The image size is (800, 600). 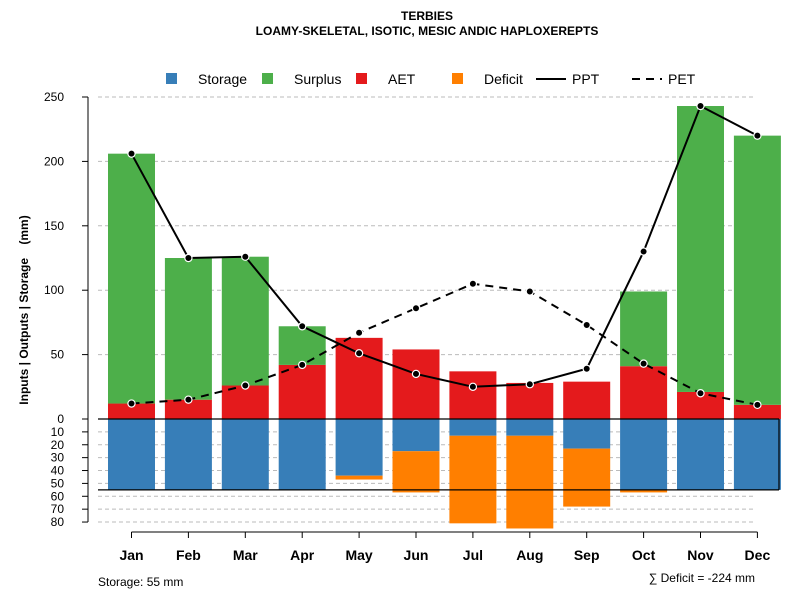 What do you see at coordinates (358, 555) in the screenshot?
I see `x-tick-label: May` at bounding box center [358, 555].